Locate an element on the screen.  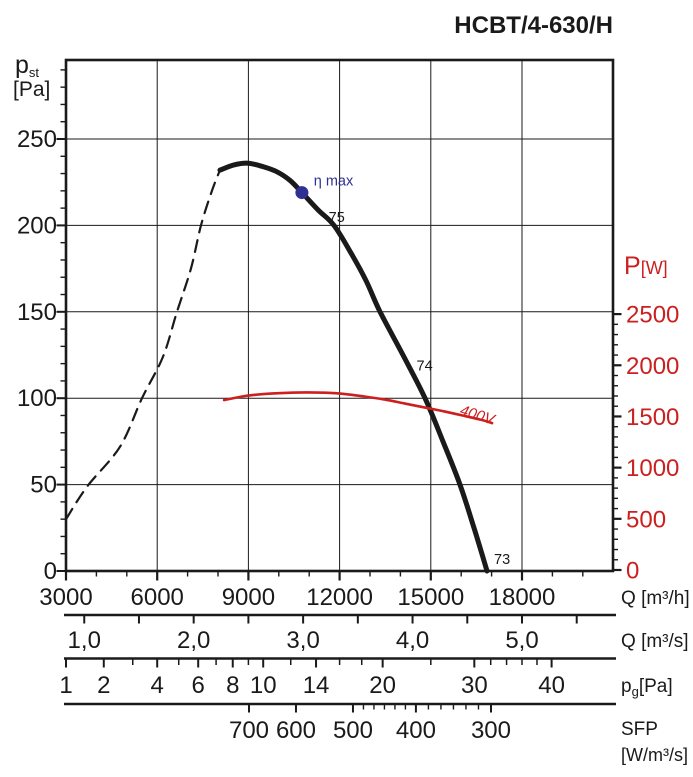
svg-text: 300 is located at coordinates (491, 730).